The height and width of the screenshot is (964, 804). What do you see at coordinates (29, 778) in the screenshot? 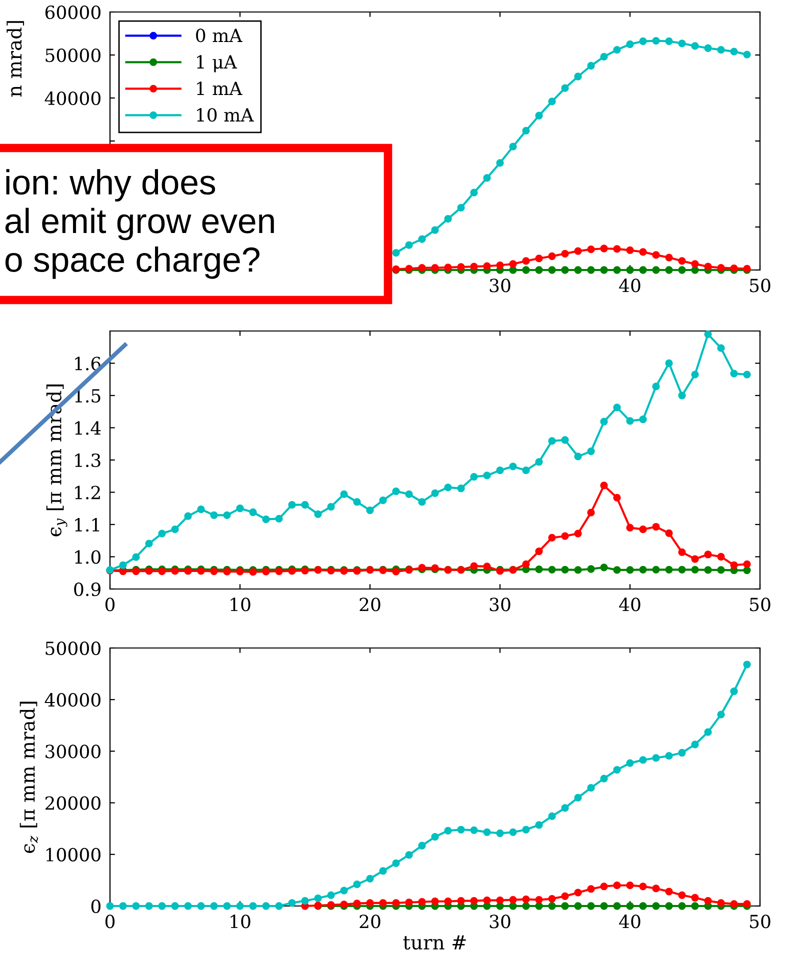
I see `y-axis-title: ϵ$_{z}$ [π mm mrad]` at bounding box center [29, 778].